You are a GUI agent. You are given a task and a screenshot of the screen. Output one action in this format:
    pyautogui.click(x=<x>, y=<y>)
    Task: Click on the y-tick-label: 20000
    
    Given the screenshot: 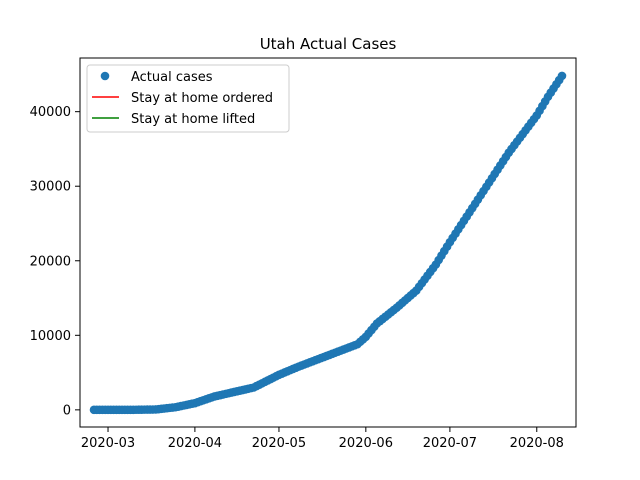 What is the action you would take?
    pyautogui.click(x=50, y=261)
    